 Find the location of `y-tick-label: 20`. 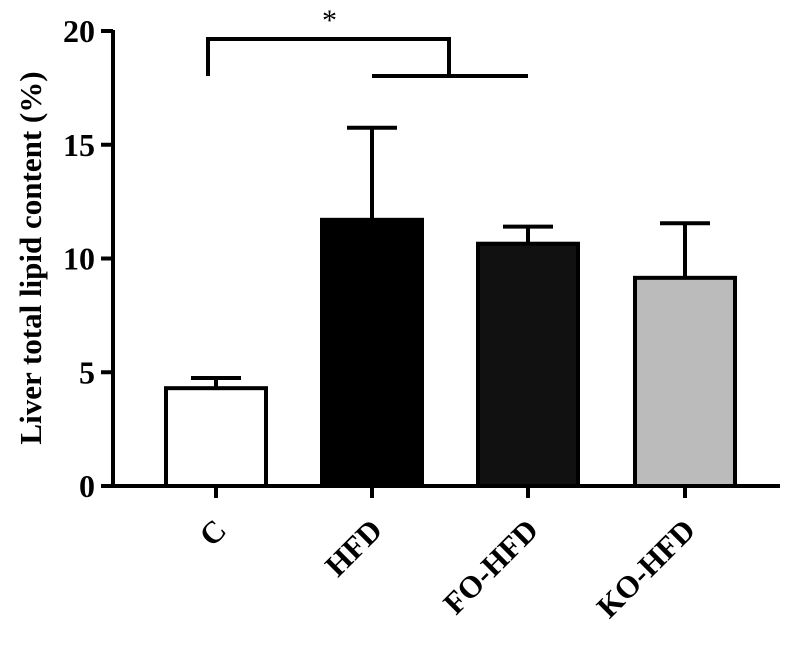

y-tick-label: 20 is located at coordinates (79, 31).